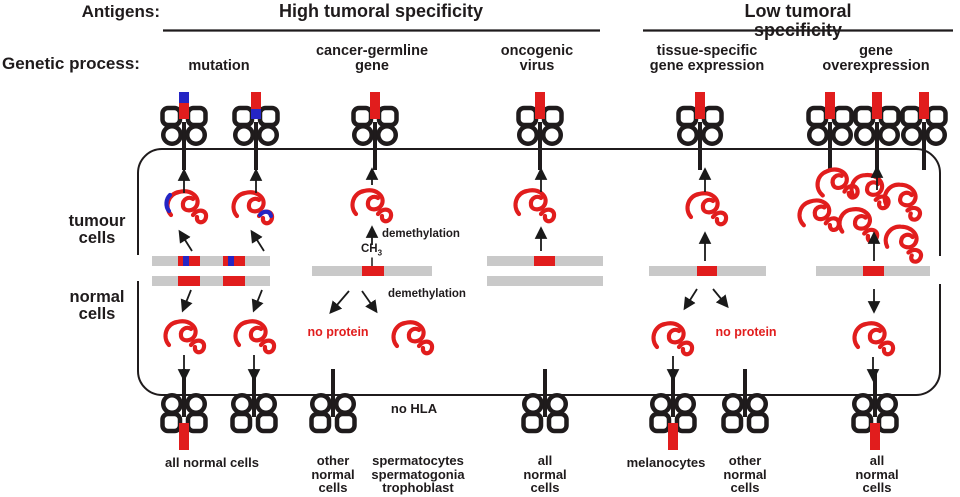 The image size is (960, 497). I want to click on bottom-label-spermatocytes: spermatocytes spermatogonia trophoblast, so click(418, 474).